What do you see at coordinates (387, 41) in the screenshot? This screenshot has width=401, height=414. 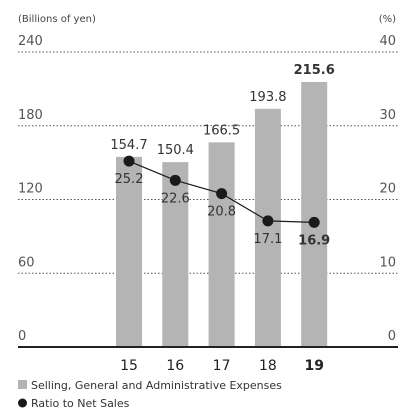 I see `y2-tick-label: 40` at bounding box center [387, 41].